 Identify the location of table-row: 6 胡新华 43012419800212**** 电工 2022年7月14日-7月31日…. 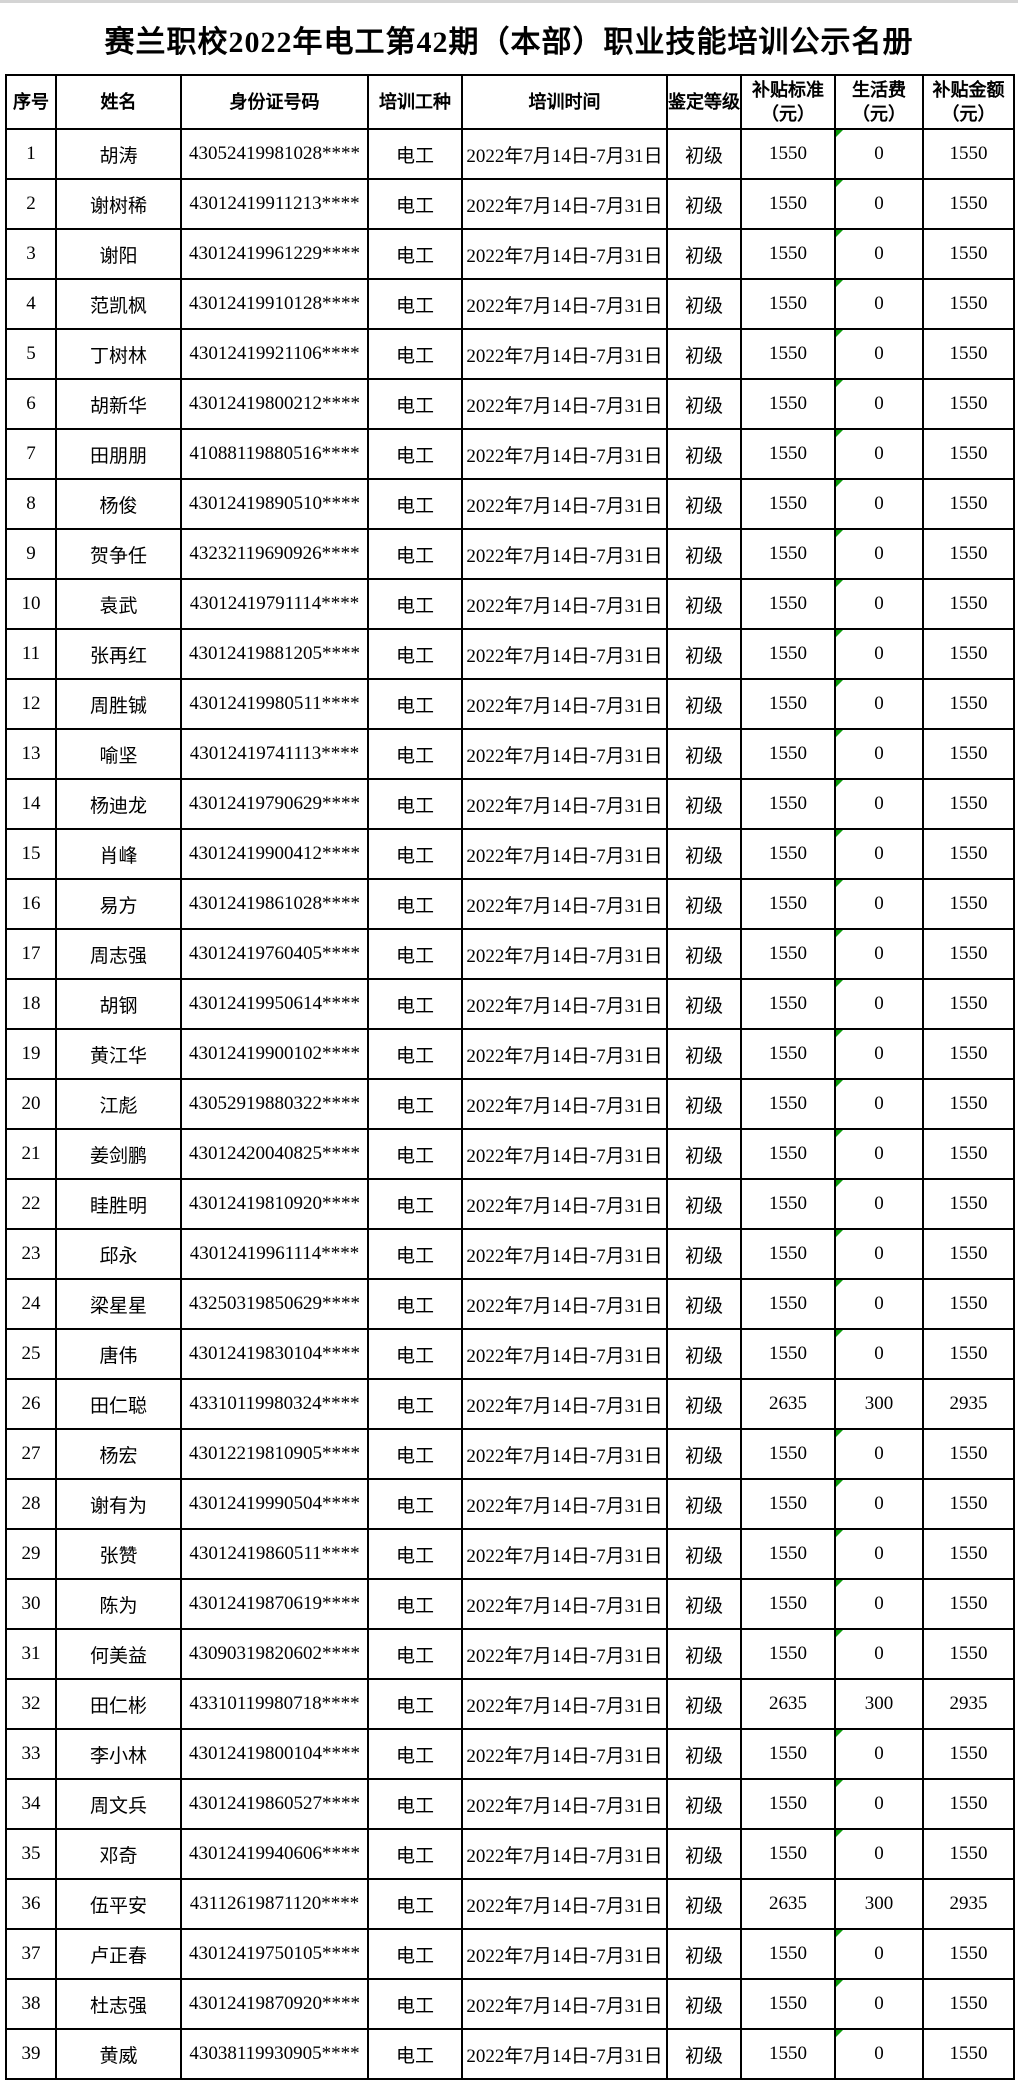
(510, 404).